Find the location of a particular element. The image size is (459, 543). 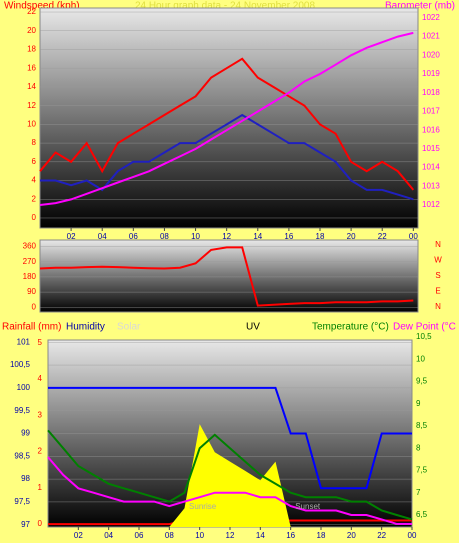

y2-tick-label: 9,5 is located at coordinates (422, 381).